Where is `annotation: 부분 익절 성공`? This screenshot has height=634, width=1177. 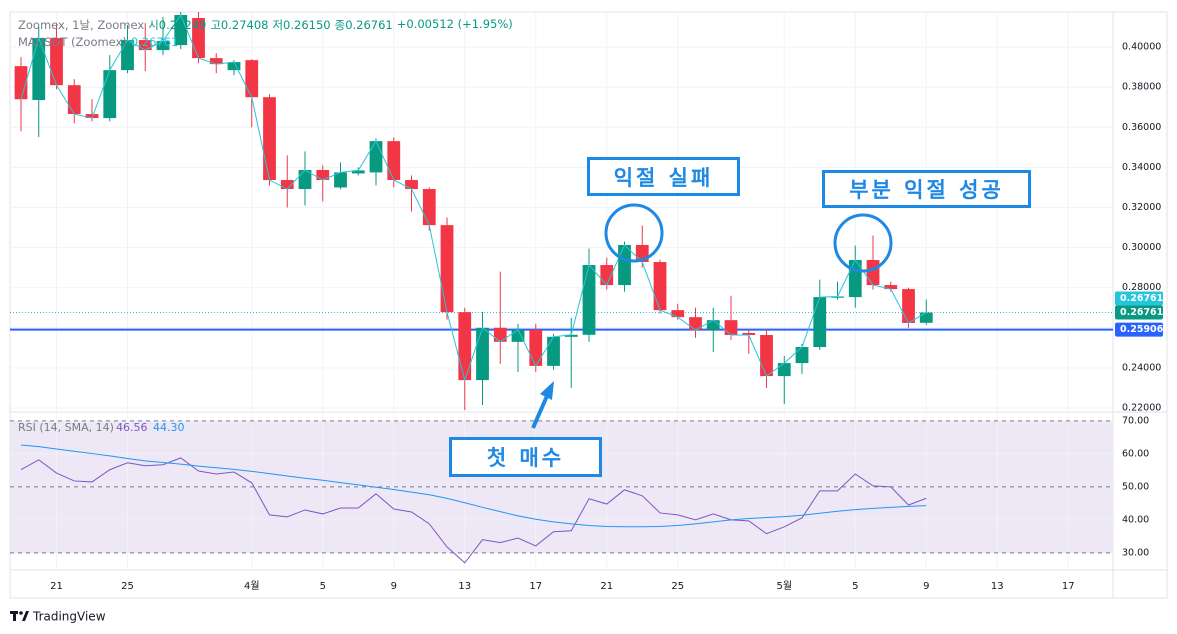
annotation: 부분 익절 성공 is located at coordinates (926, 189).